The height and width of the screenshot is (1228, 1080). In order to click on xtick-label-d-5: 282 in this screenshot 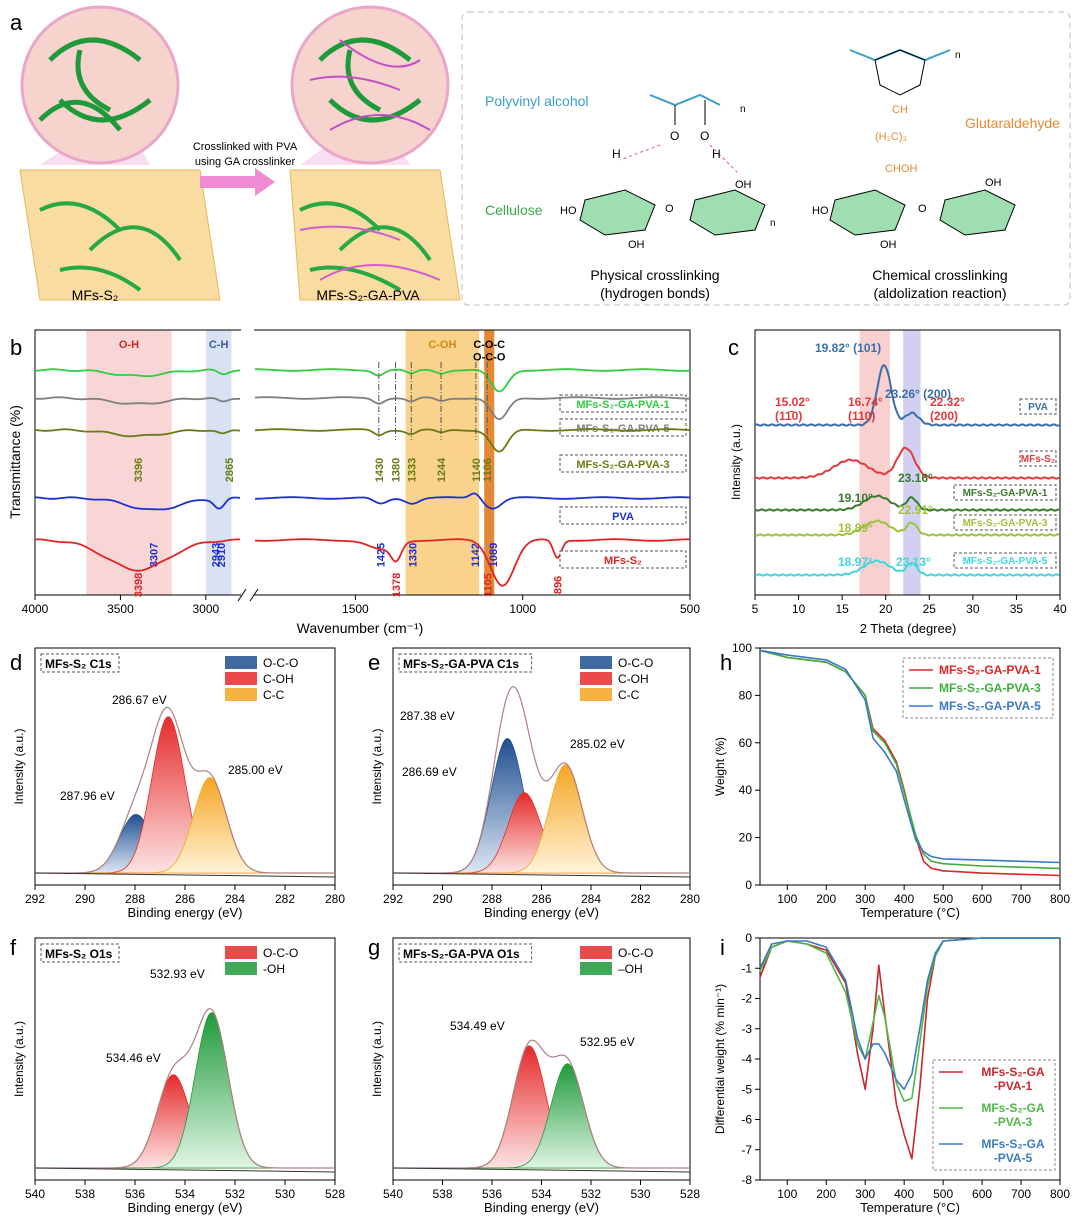, I will do `click(285, 899)`.